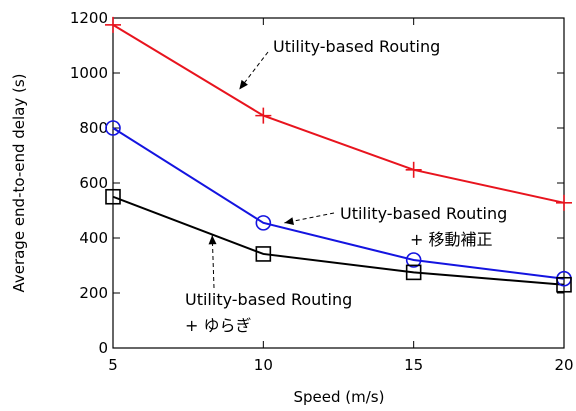  I want to click on annotation-utility: Utility-based Routing, so click(356, 46).